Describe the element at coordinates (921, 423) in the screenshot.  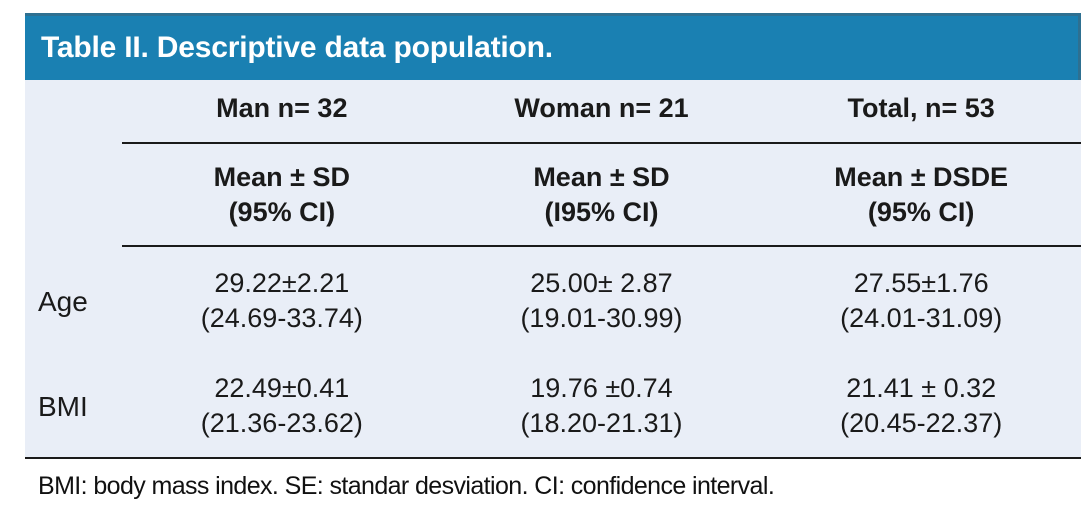
I see `bmi-total-ci: (20.45-22.37)` at that location.